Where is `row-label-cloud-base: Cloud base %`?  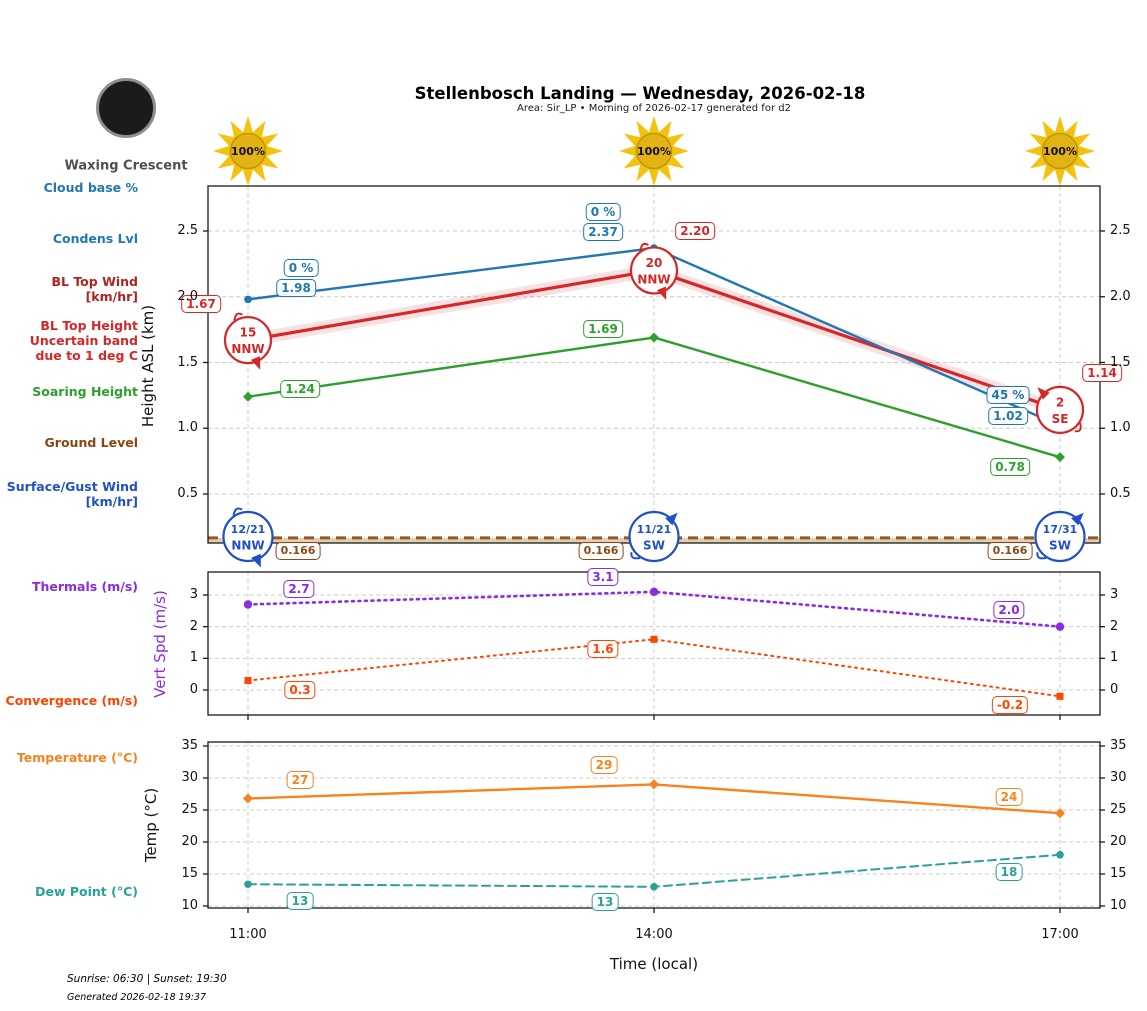
row-label-cloud-base: Cloud base % is located at coordinates (90, 187).